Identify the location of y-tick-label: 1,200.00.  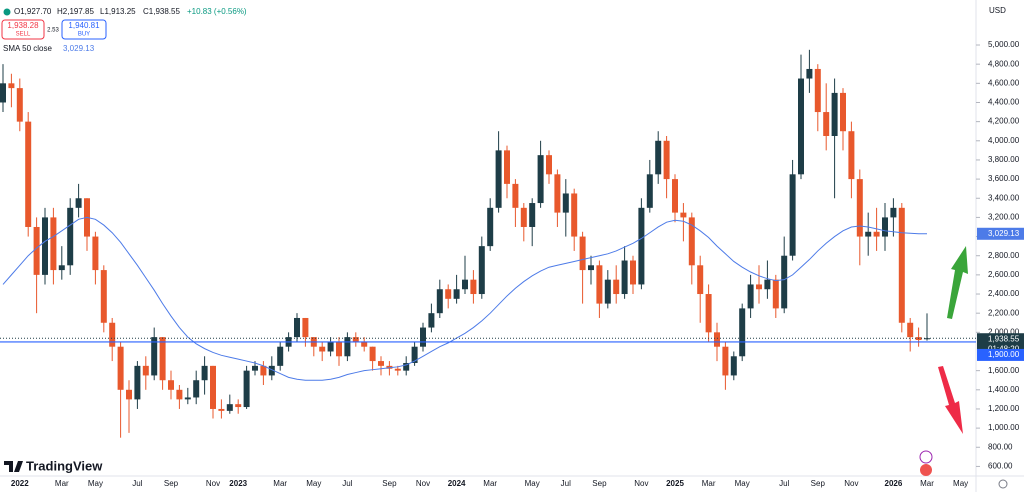
(1004, 408).